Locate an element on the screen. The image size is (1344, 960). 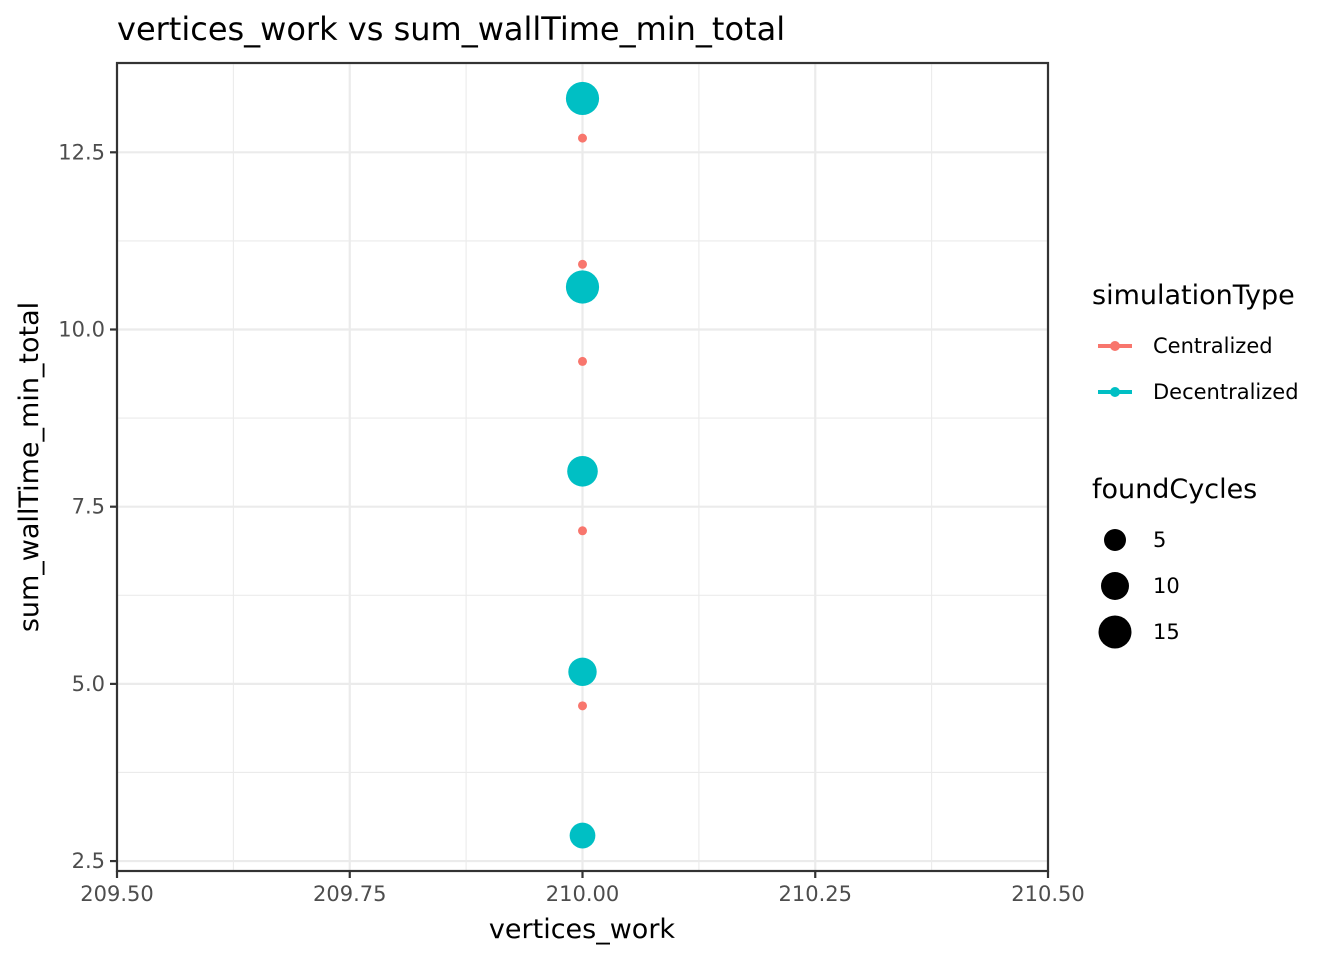
legend-size-label-10: 10 is located at coordinates (1166, 586).